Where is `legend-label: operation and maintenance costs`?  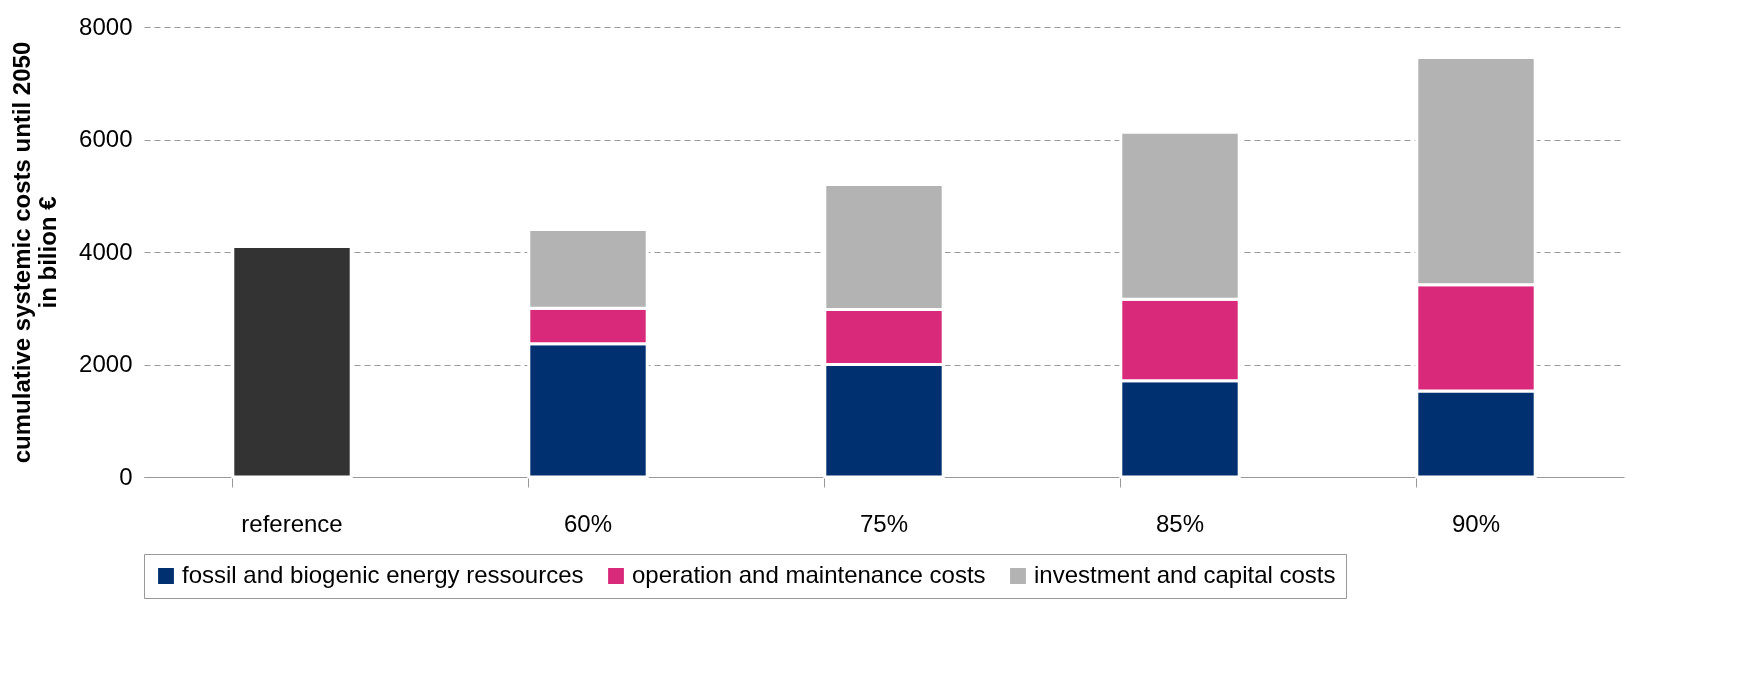
legend-label: operation and maintenance costs is located at coordinates (809, 574).